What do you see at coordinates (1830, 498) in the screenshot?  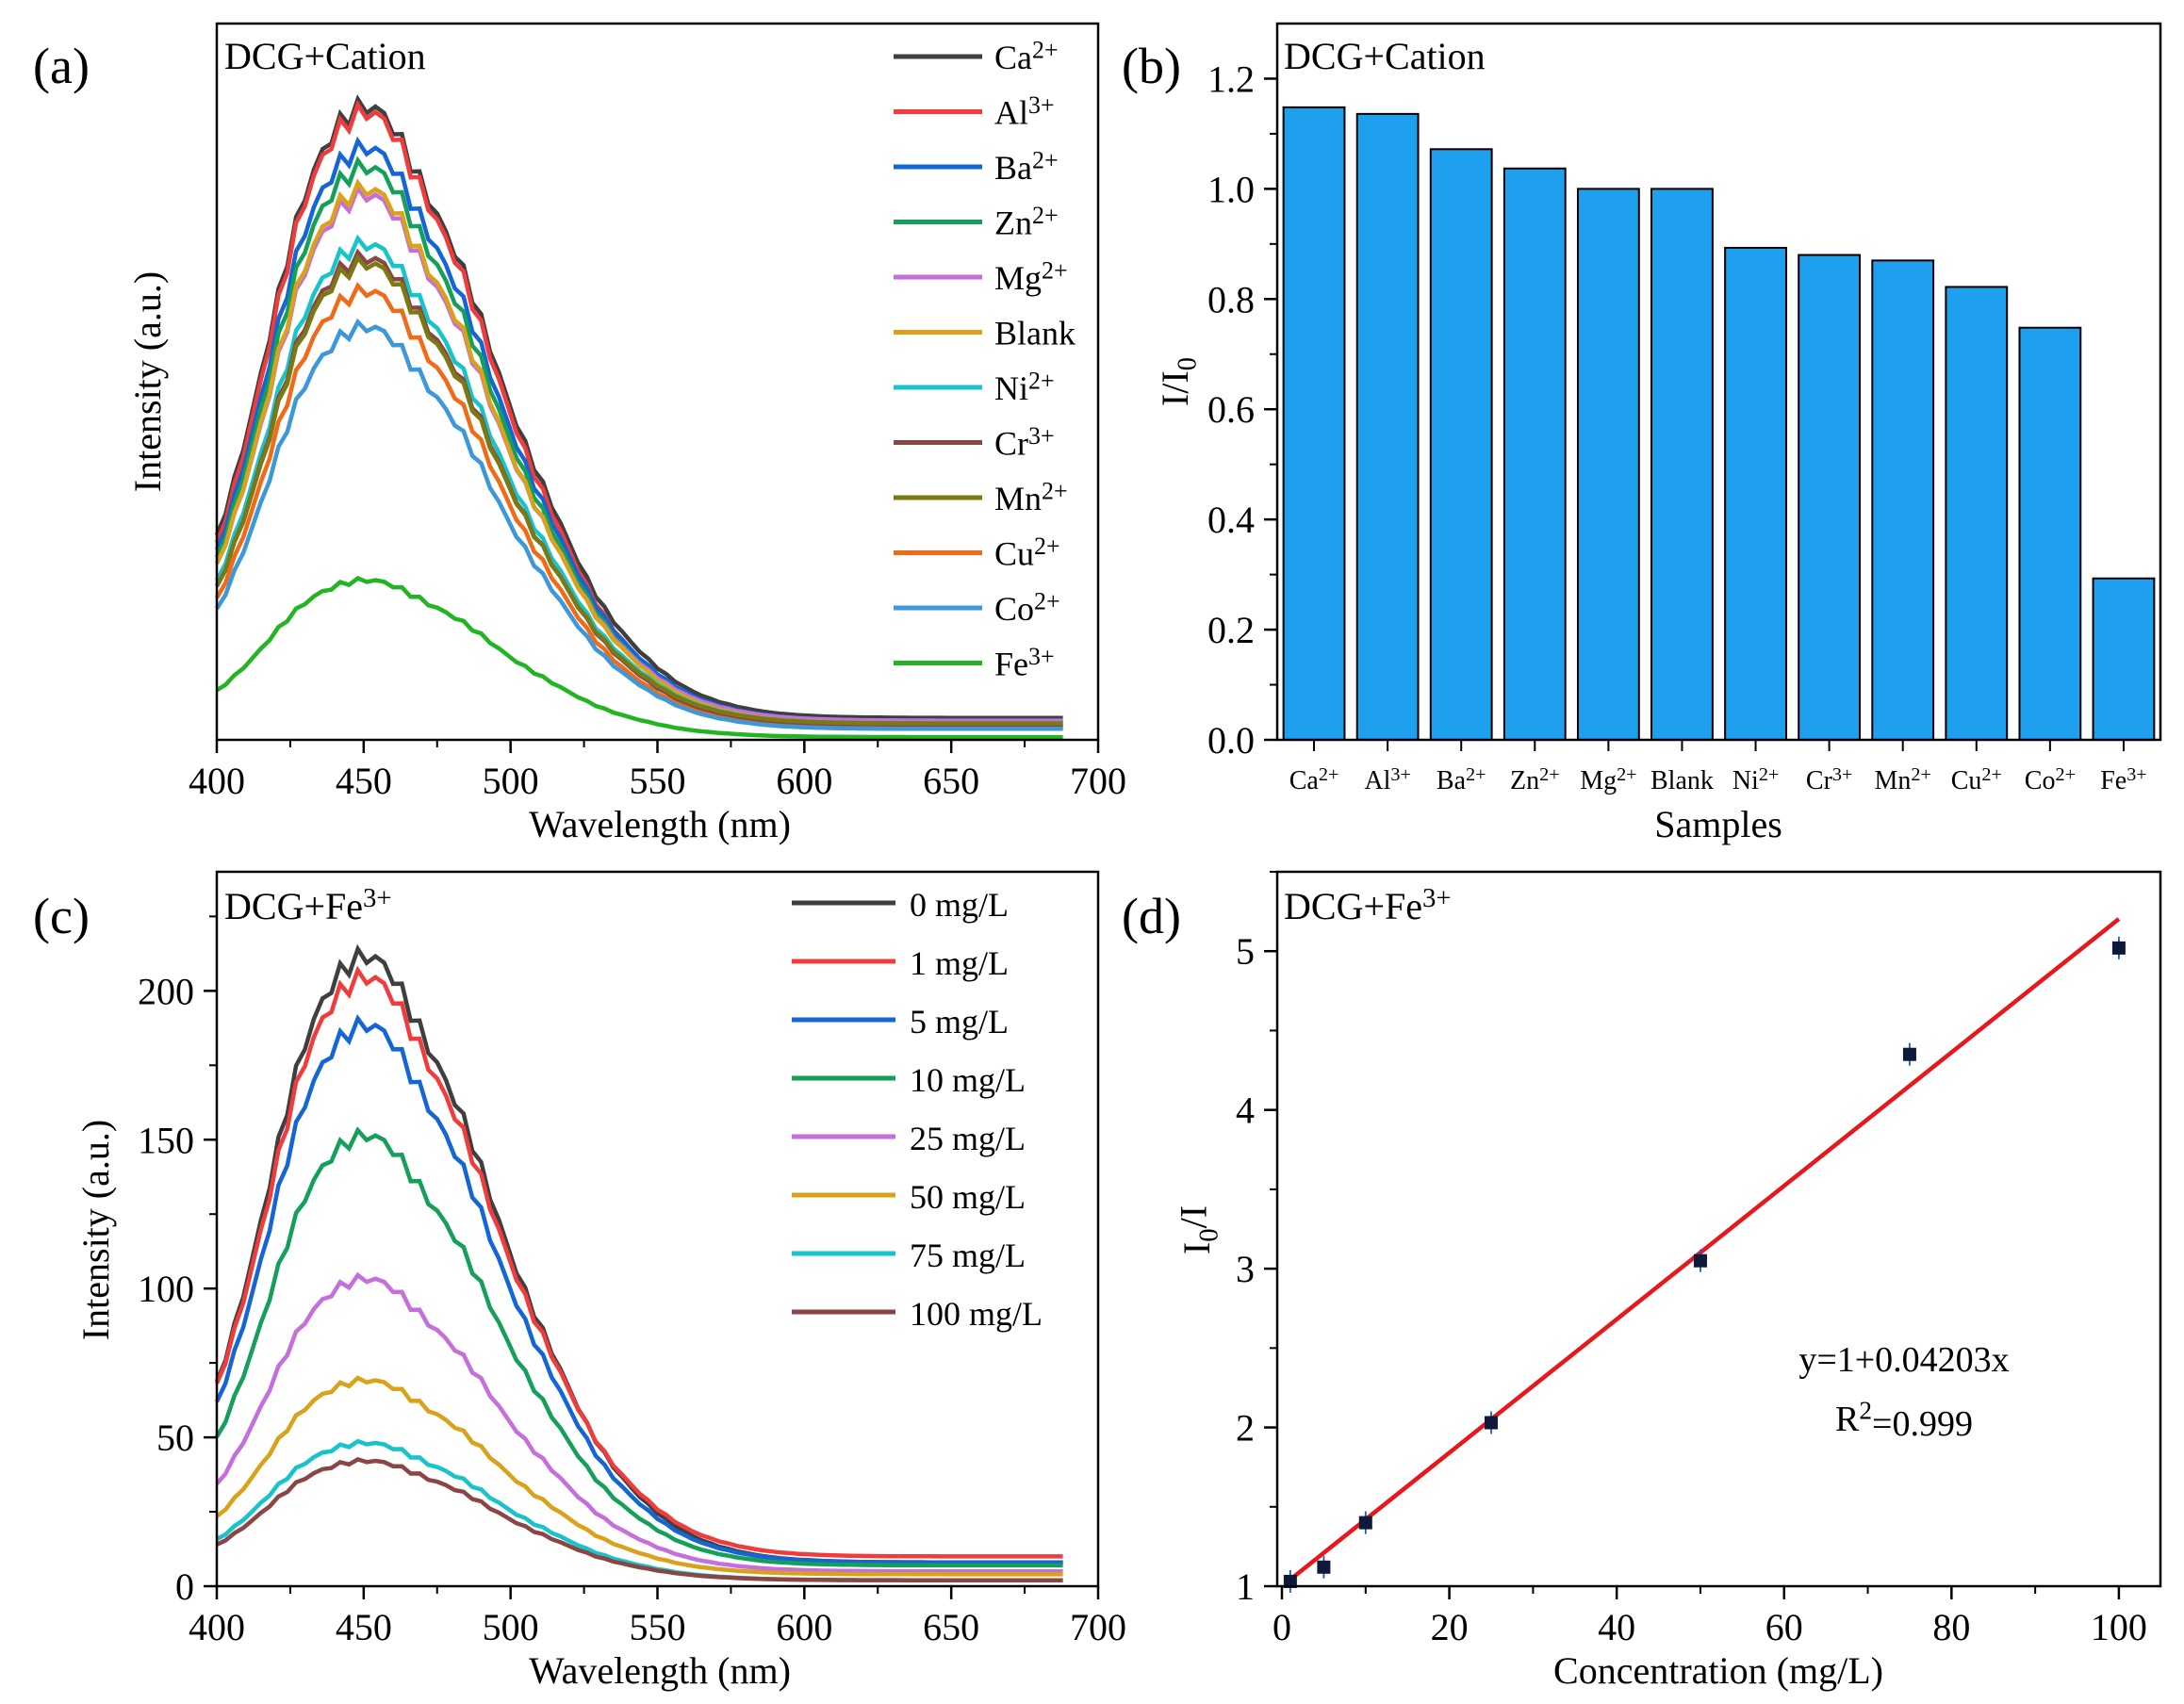 I see `bar-cr` at bounding box center [1830, 498].